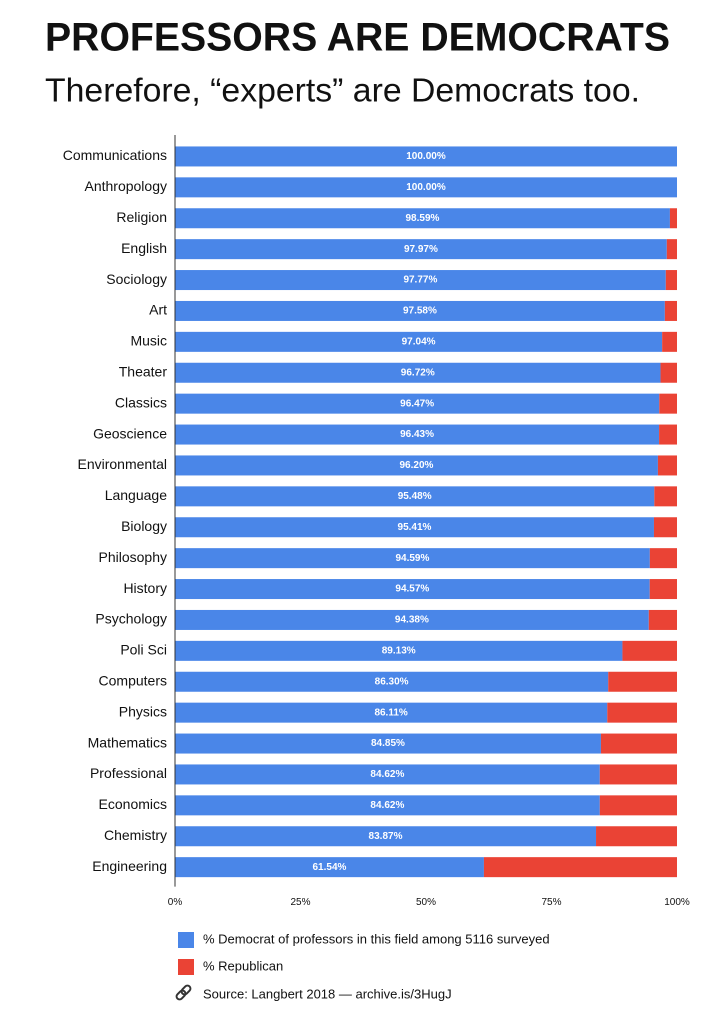  What do you see at coordinates (342, 90) in the screenshot?
I see `chart-subtitle: Therefore, “experts” are Democrats too.` at bounding box center [342, 90].